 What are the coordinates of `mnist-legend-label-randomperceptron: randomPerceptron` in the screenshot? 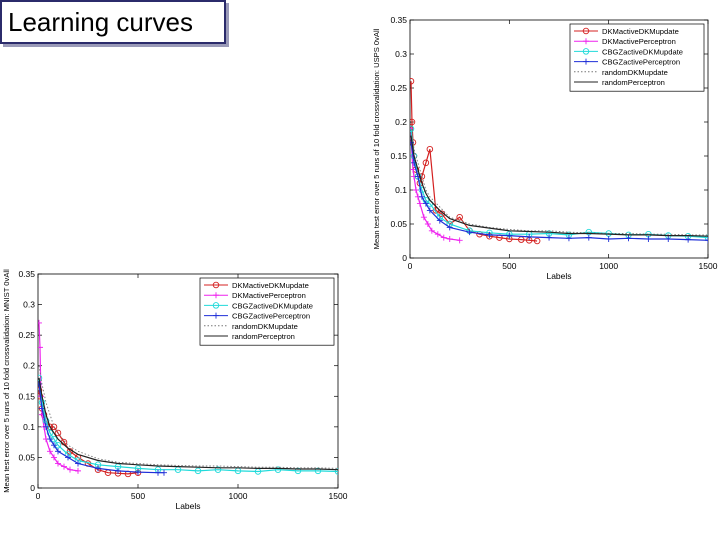 It's located at (263, 336).